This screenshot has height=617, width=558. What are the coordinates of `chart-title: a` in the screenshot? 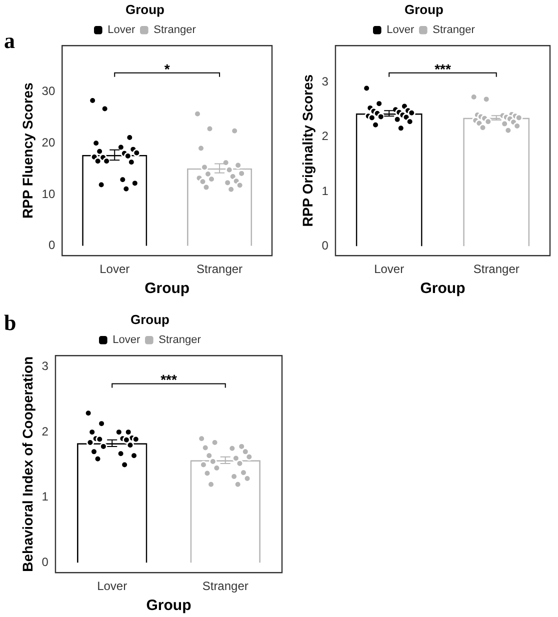 It's located at (9, 40).